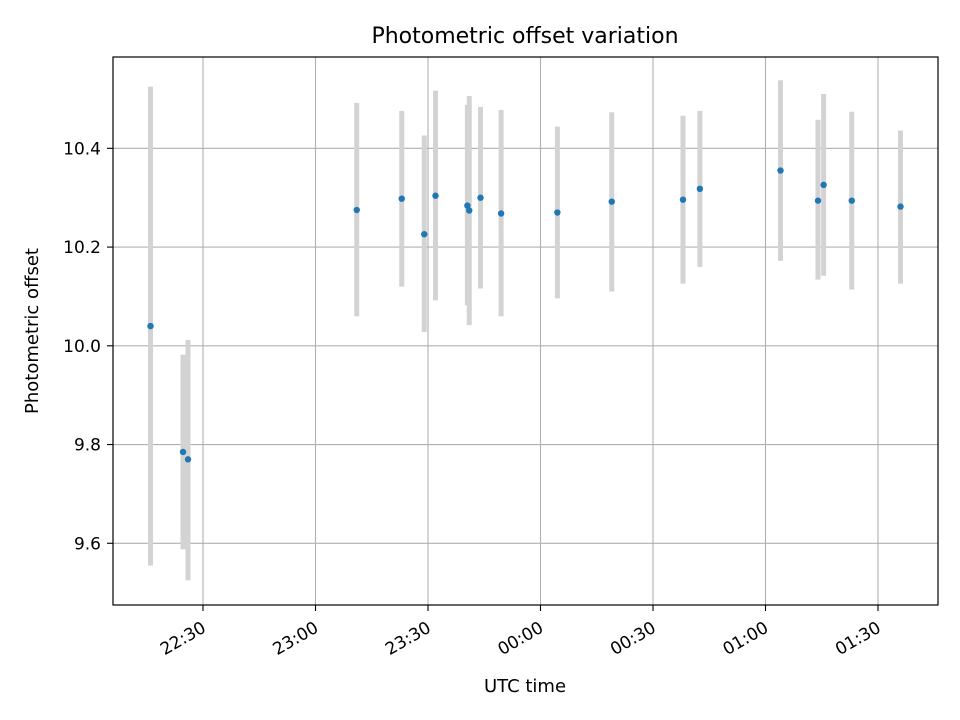 Image resolution: width=960 pixels, height=720 pixels. I want to click on y-tick-label: 10.2, so click(82, 248).